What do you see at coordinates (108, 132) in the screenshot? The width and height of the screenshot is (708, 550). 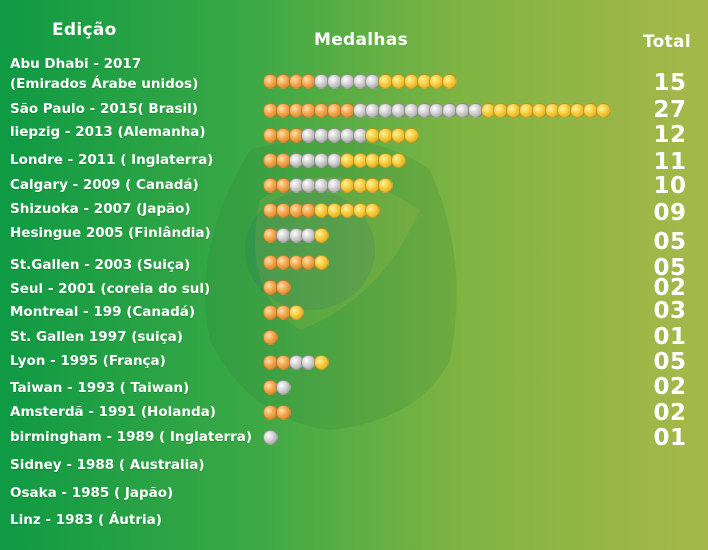 I see `edition-label: liepzig - 2013 (Alemanha)` at bounding box center [108, 132].